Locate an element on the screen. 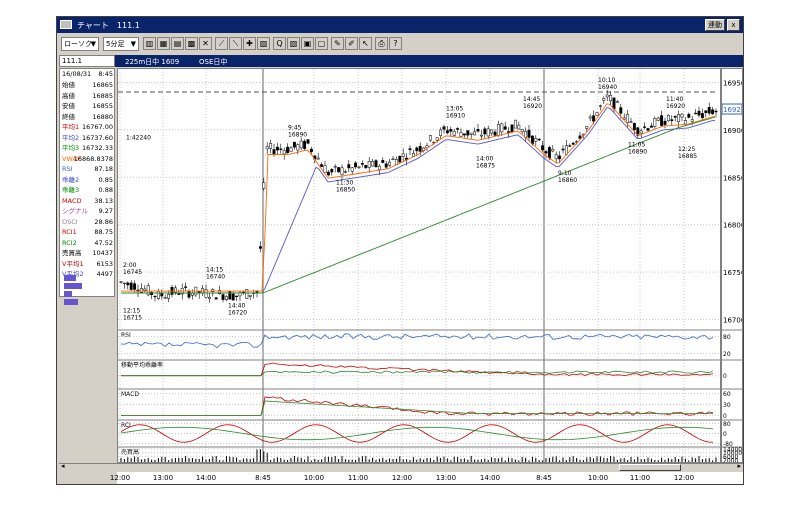 This screenshot has height=507, width=800. panel-row-label: V平均2 is located at coordinates (73, 274).